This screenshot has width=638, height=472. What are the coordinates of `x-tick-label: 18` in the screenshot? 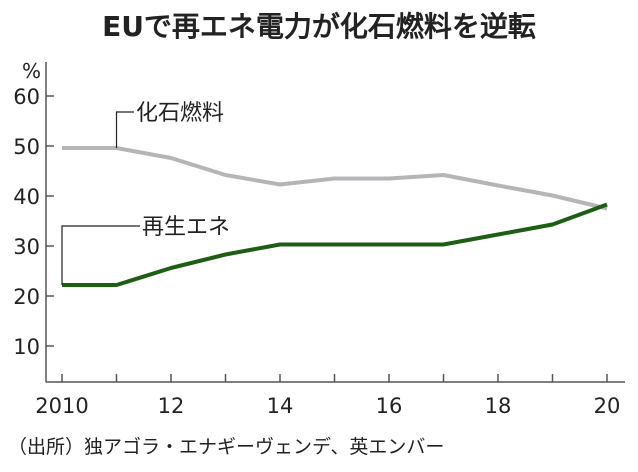 It's located at (498, 406).